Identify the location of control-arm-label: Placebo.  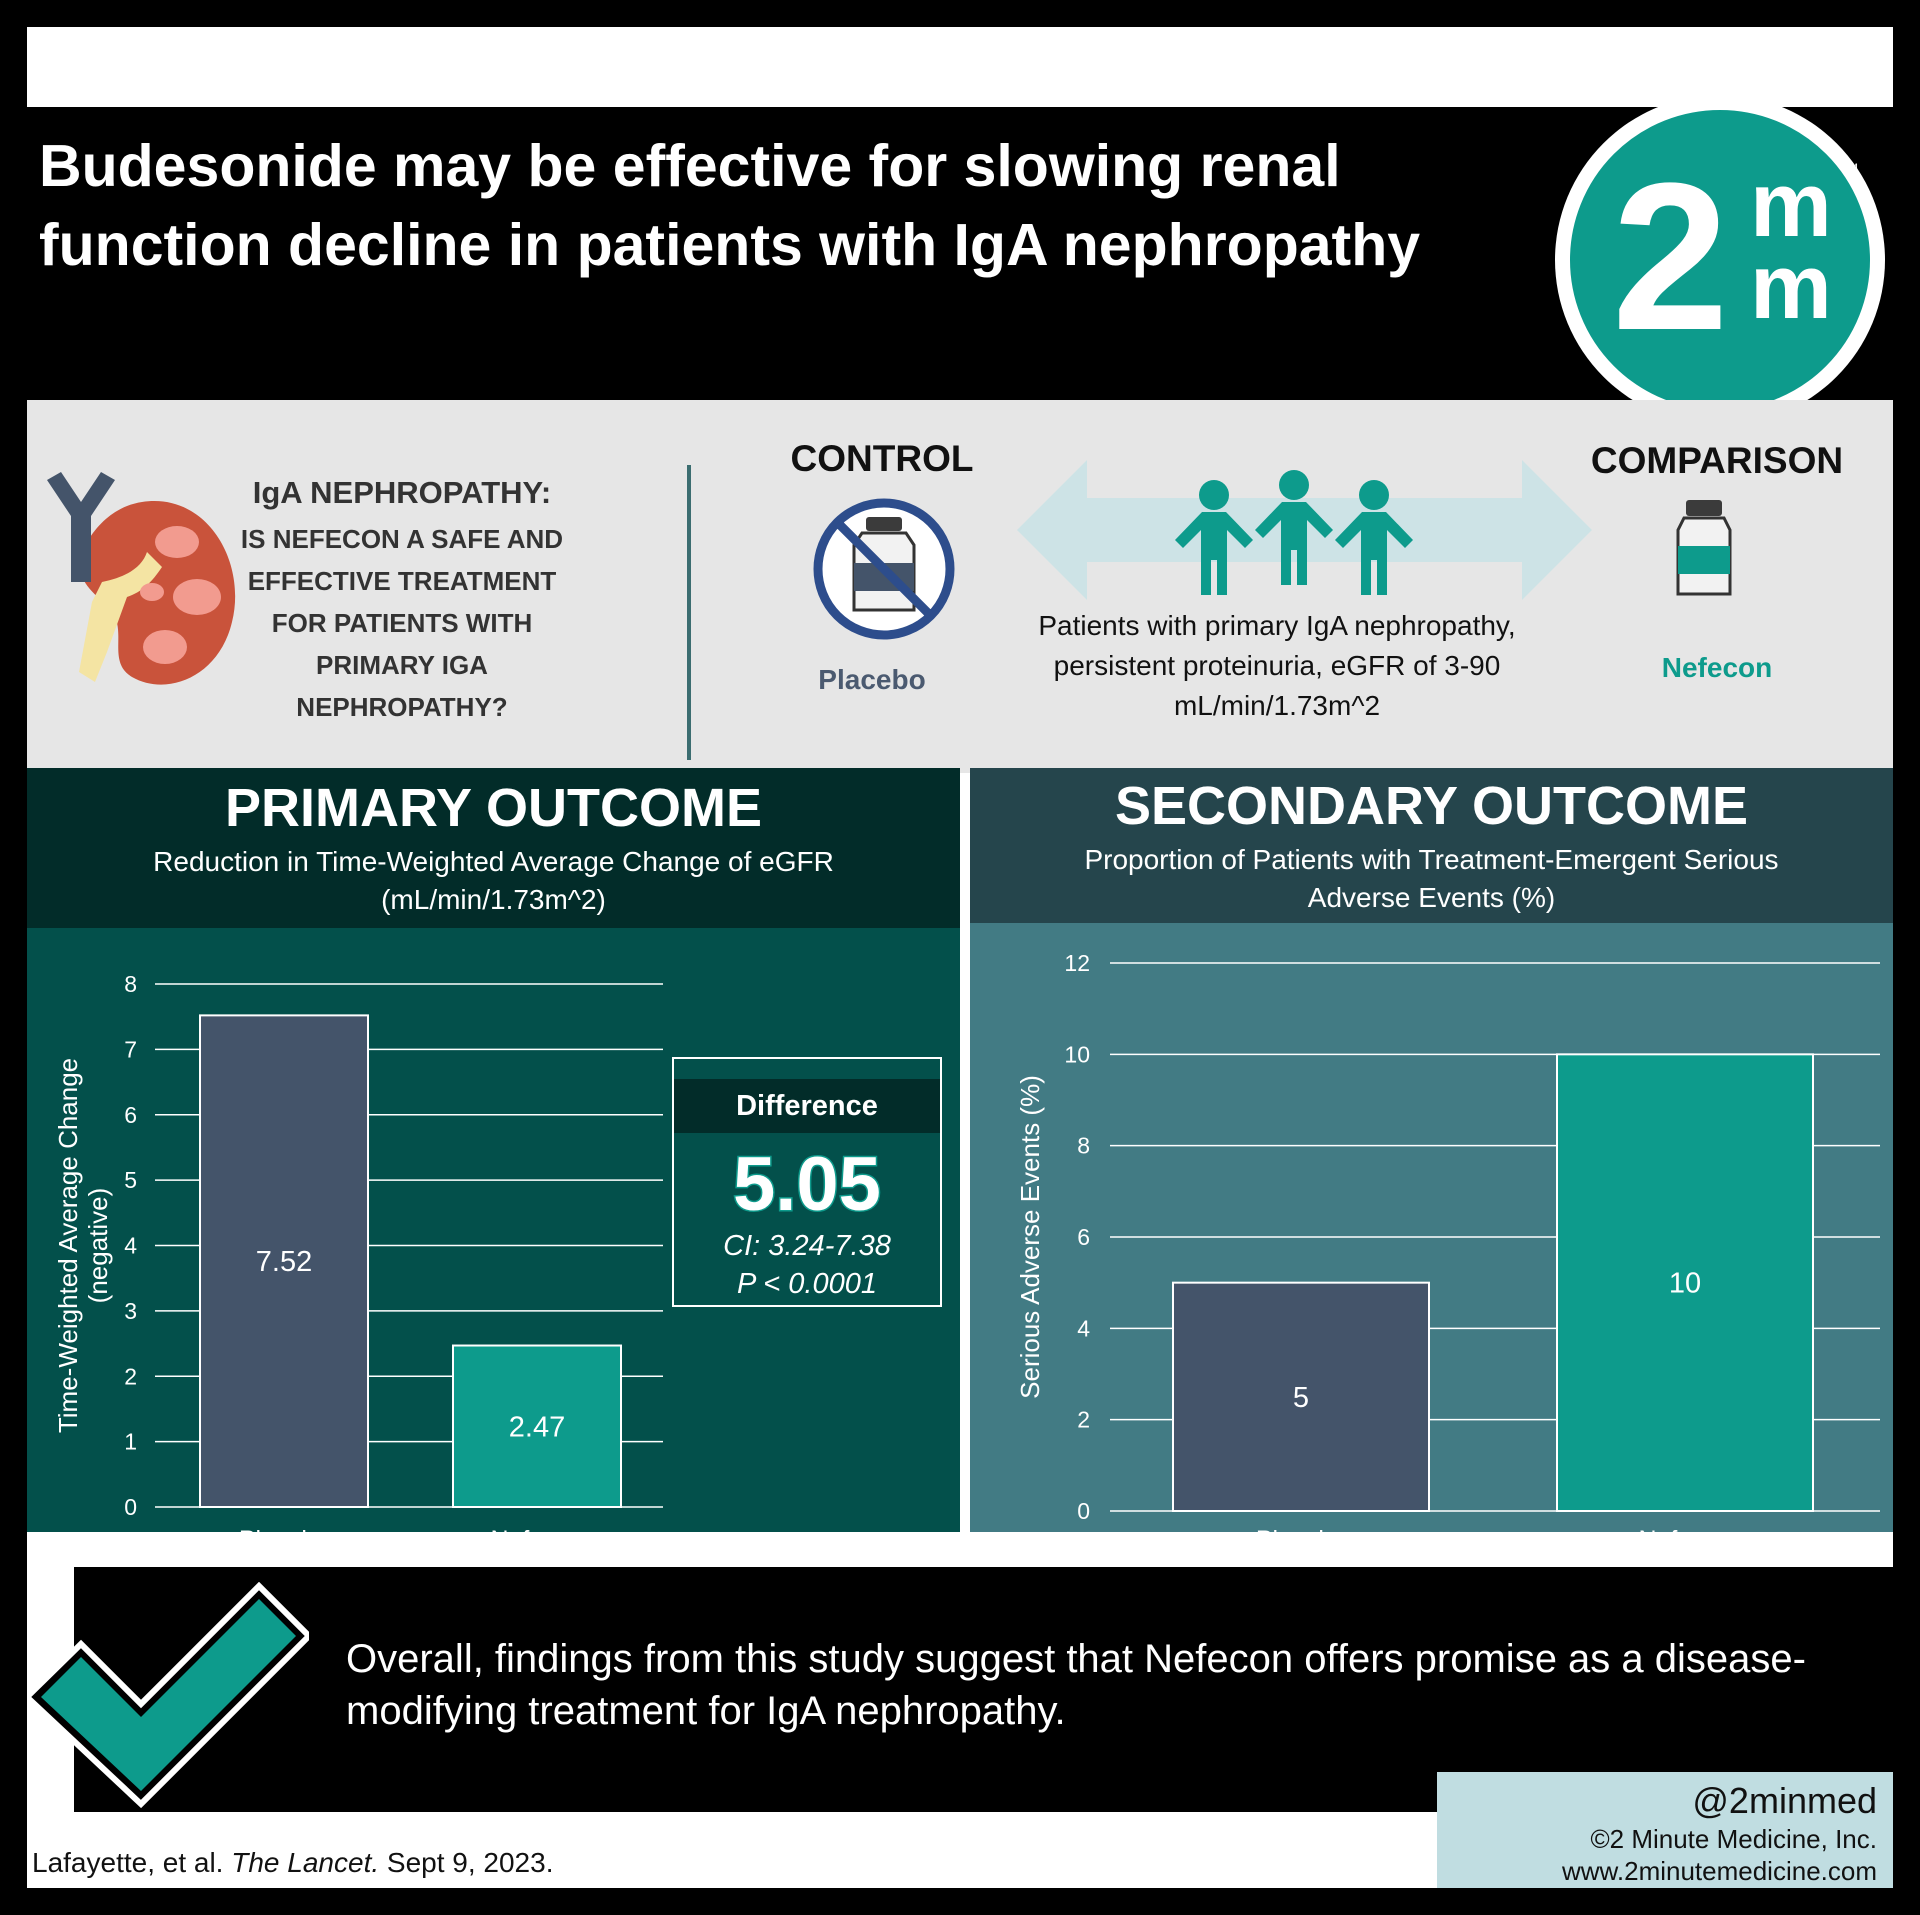
(872, 679).